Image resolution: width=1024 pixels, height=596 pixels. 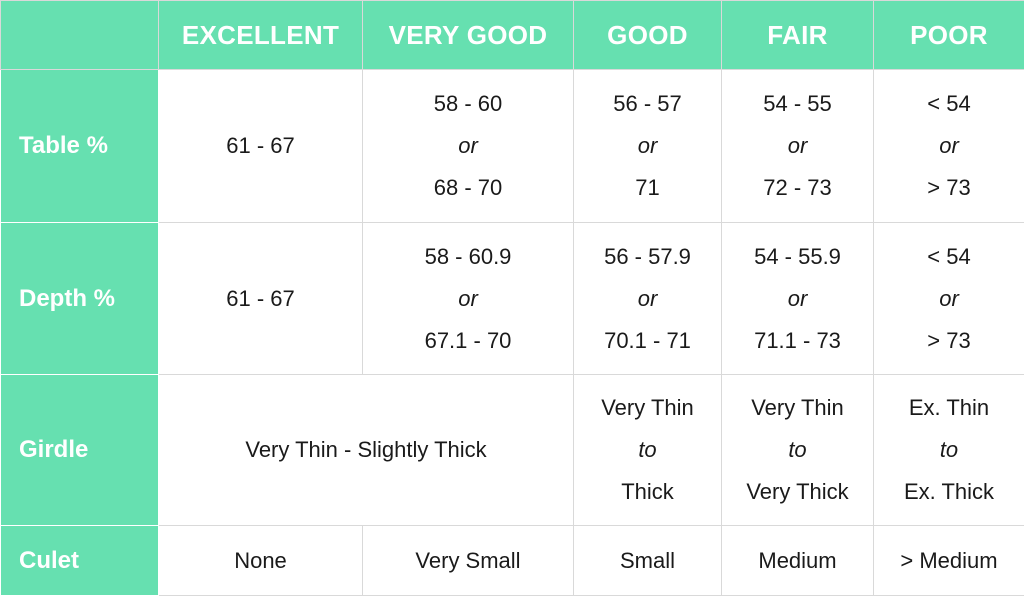 What do you see at coordinates (647, 104) in the screenshot?
I see `cell-line: 56 - 57` at bounding box center [647, 104].